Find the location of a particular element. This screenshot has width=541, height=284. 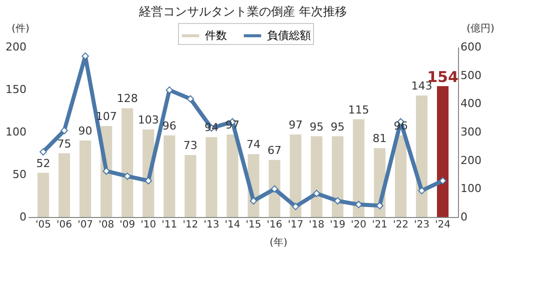

y2-tick-label: 300 is located at coordinates (471, 132).